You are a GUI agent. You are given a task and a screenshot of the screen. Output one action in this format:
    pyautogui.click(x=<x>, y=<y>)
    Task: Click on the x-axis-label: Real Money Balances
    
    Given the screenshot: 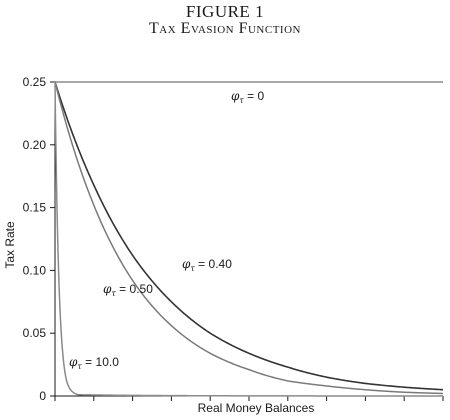 What is the action you would take?
    pyautogui.click(x=256, y=408)
    